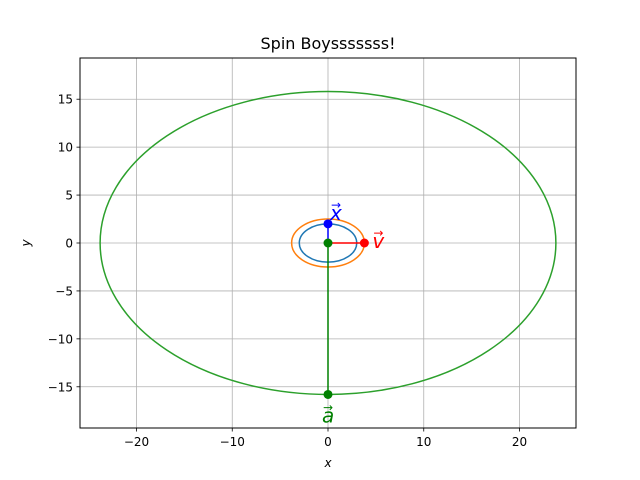 This screenshot has height=480, width=640. What do you see at coordinates (327, 463) in the screenshot?
I see `x-axis-label: x` at bounding box center [327, 463].